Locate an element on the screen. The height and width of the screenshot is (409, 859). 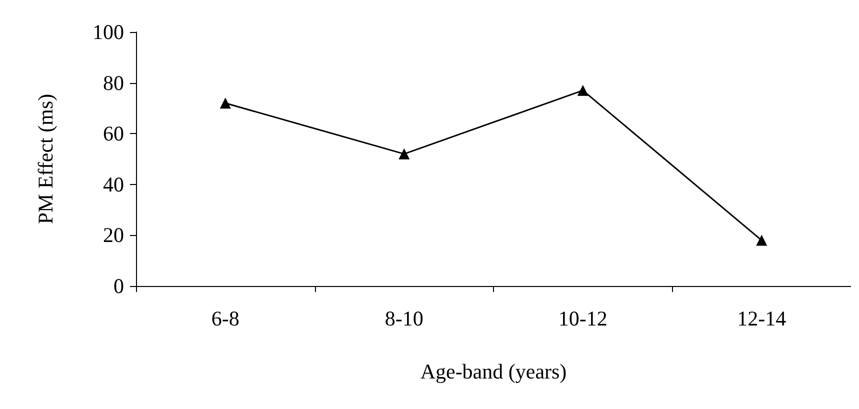
x-tick-label: 6-8 is located at coordinates (225, 318).